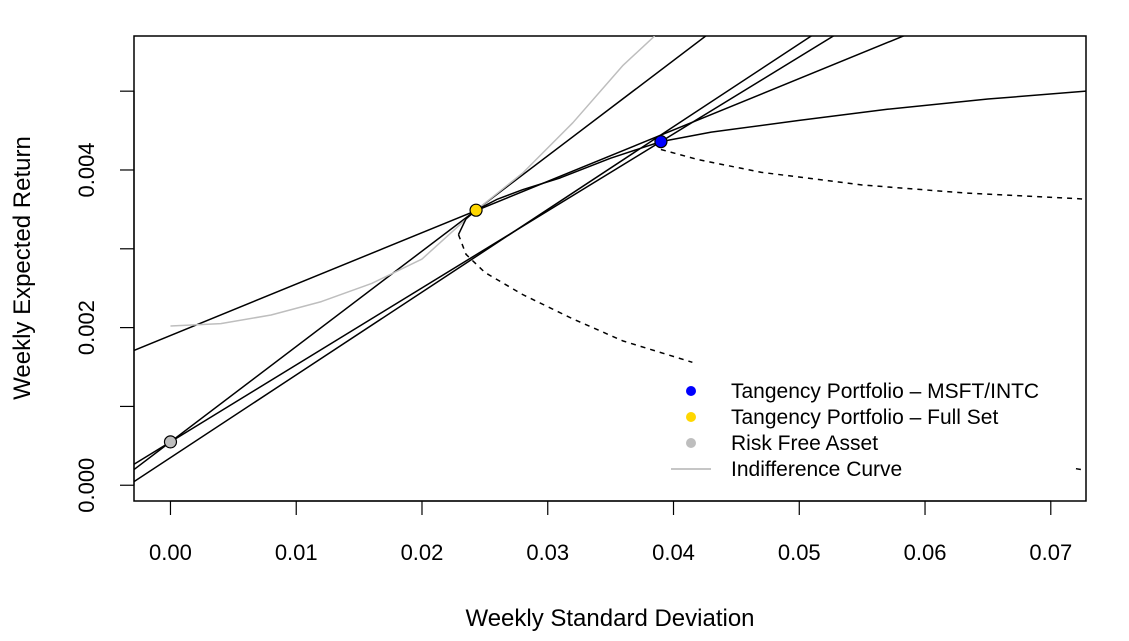  Describe the element at coordinates (422, 552) in the screenshot. I see `x-tick-label: 0.02` at that location.